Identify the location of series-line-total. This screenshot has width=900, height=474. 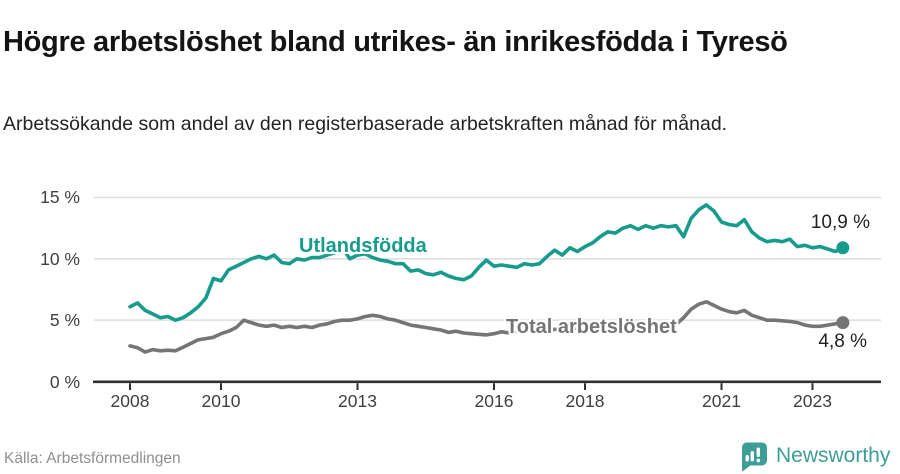
(486, 326).